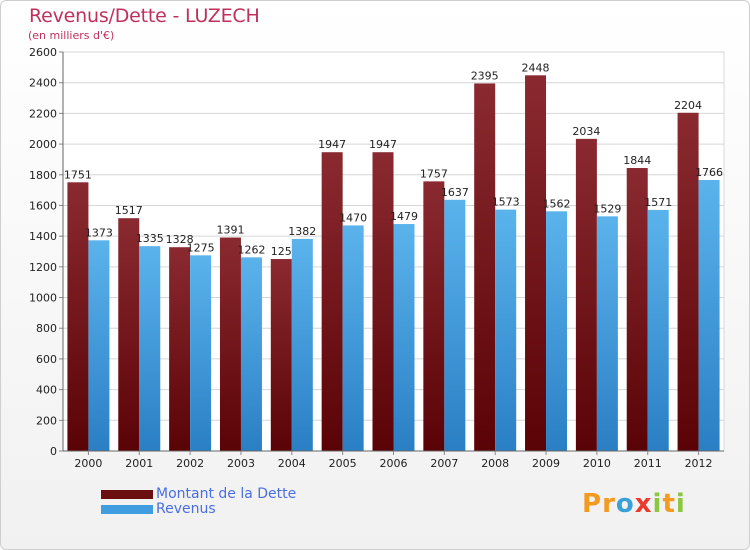 The width and height of the screenshot is (750, 550). Describe the element at coordinates (226, 494) in the screenshot. I see `legend-label-dette: Montant de la Dette` at that location.